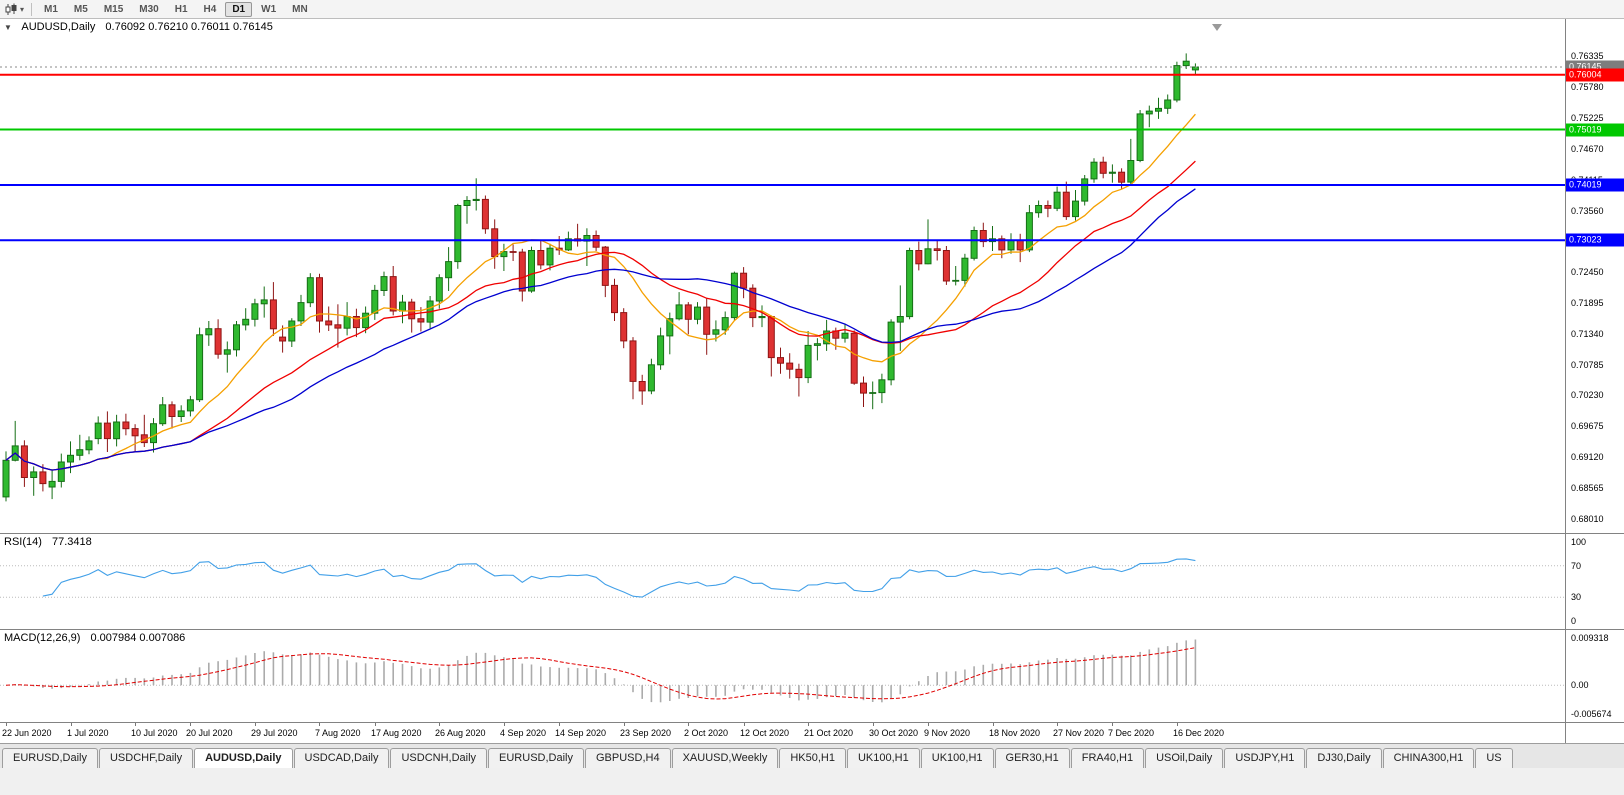 This screenshot has height=795, width=1624. I want to click on chart-tab-audusd-daily: AUDUSD,Daily, so click(243, 758).